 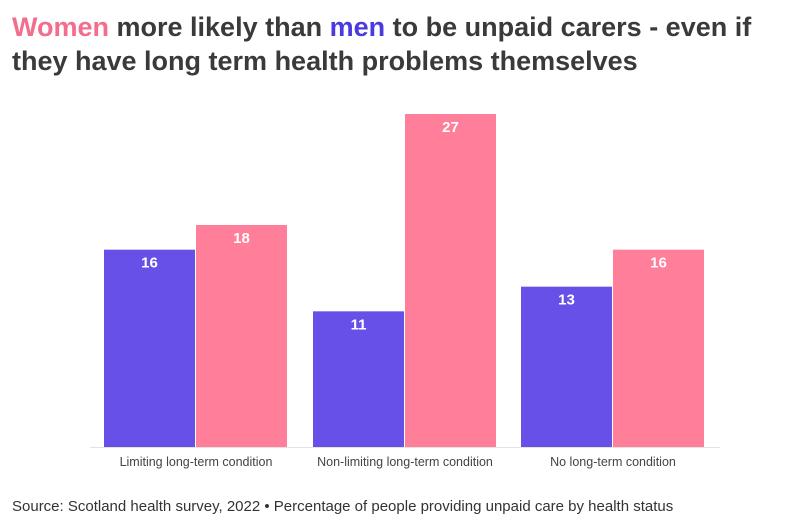 I want to click on category-label-2: No long-term condition, so click(x=613, y=462).